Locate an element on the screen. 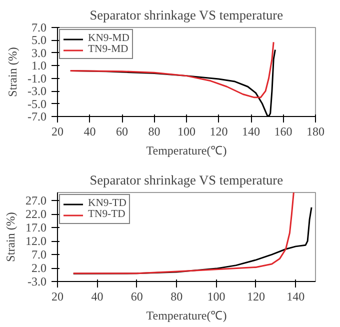  y-tick-label: 12.0 is located at coordinates (36, 241).